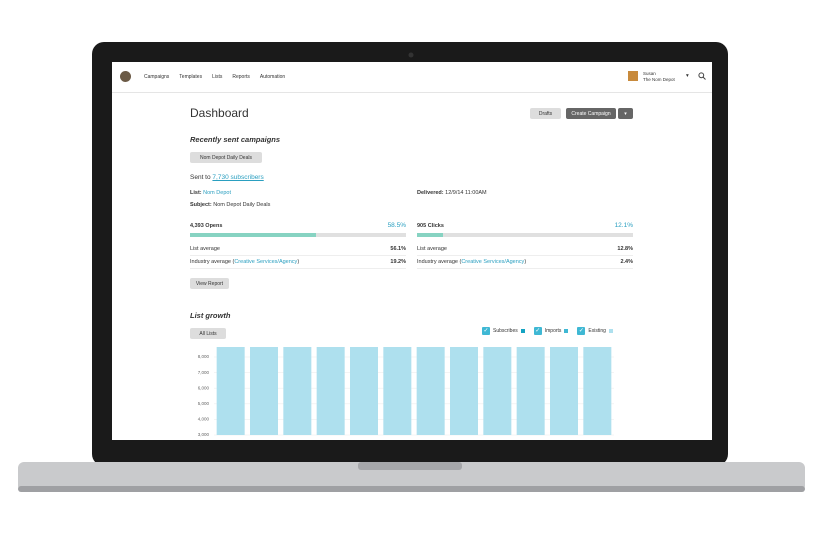 This screenshot has width=820, height=541. Describe the element at coordinates (206, 226) in the screenshot. I see `stat-label: 4,393 Opens` at that location.